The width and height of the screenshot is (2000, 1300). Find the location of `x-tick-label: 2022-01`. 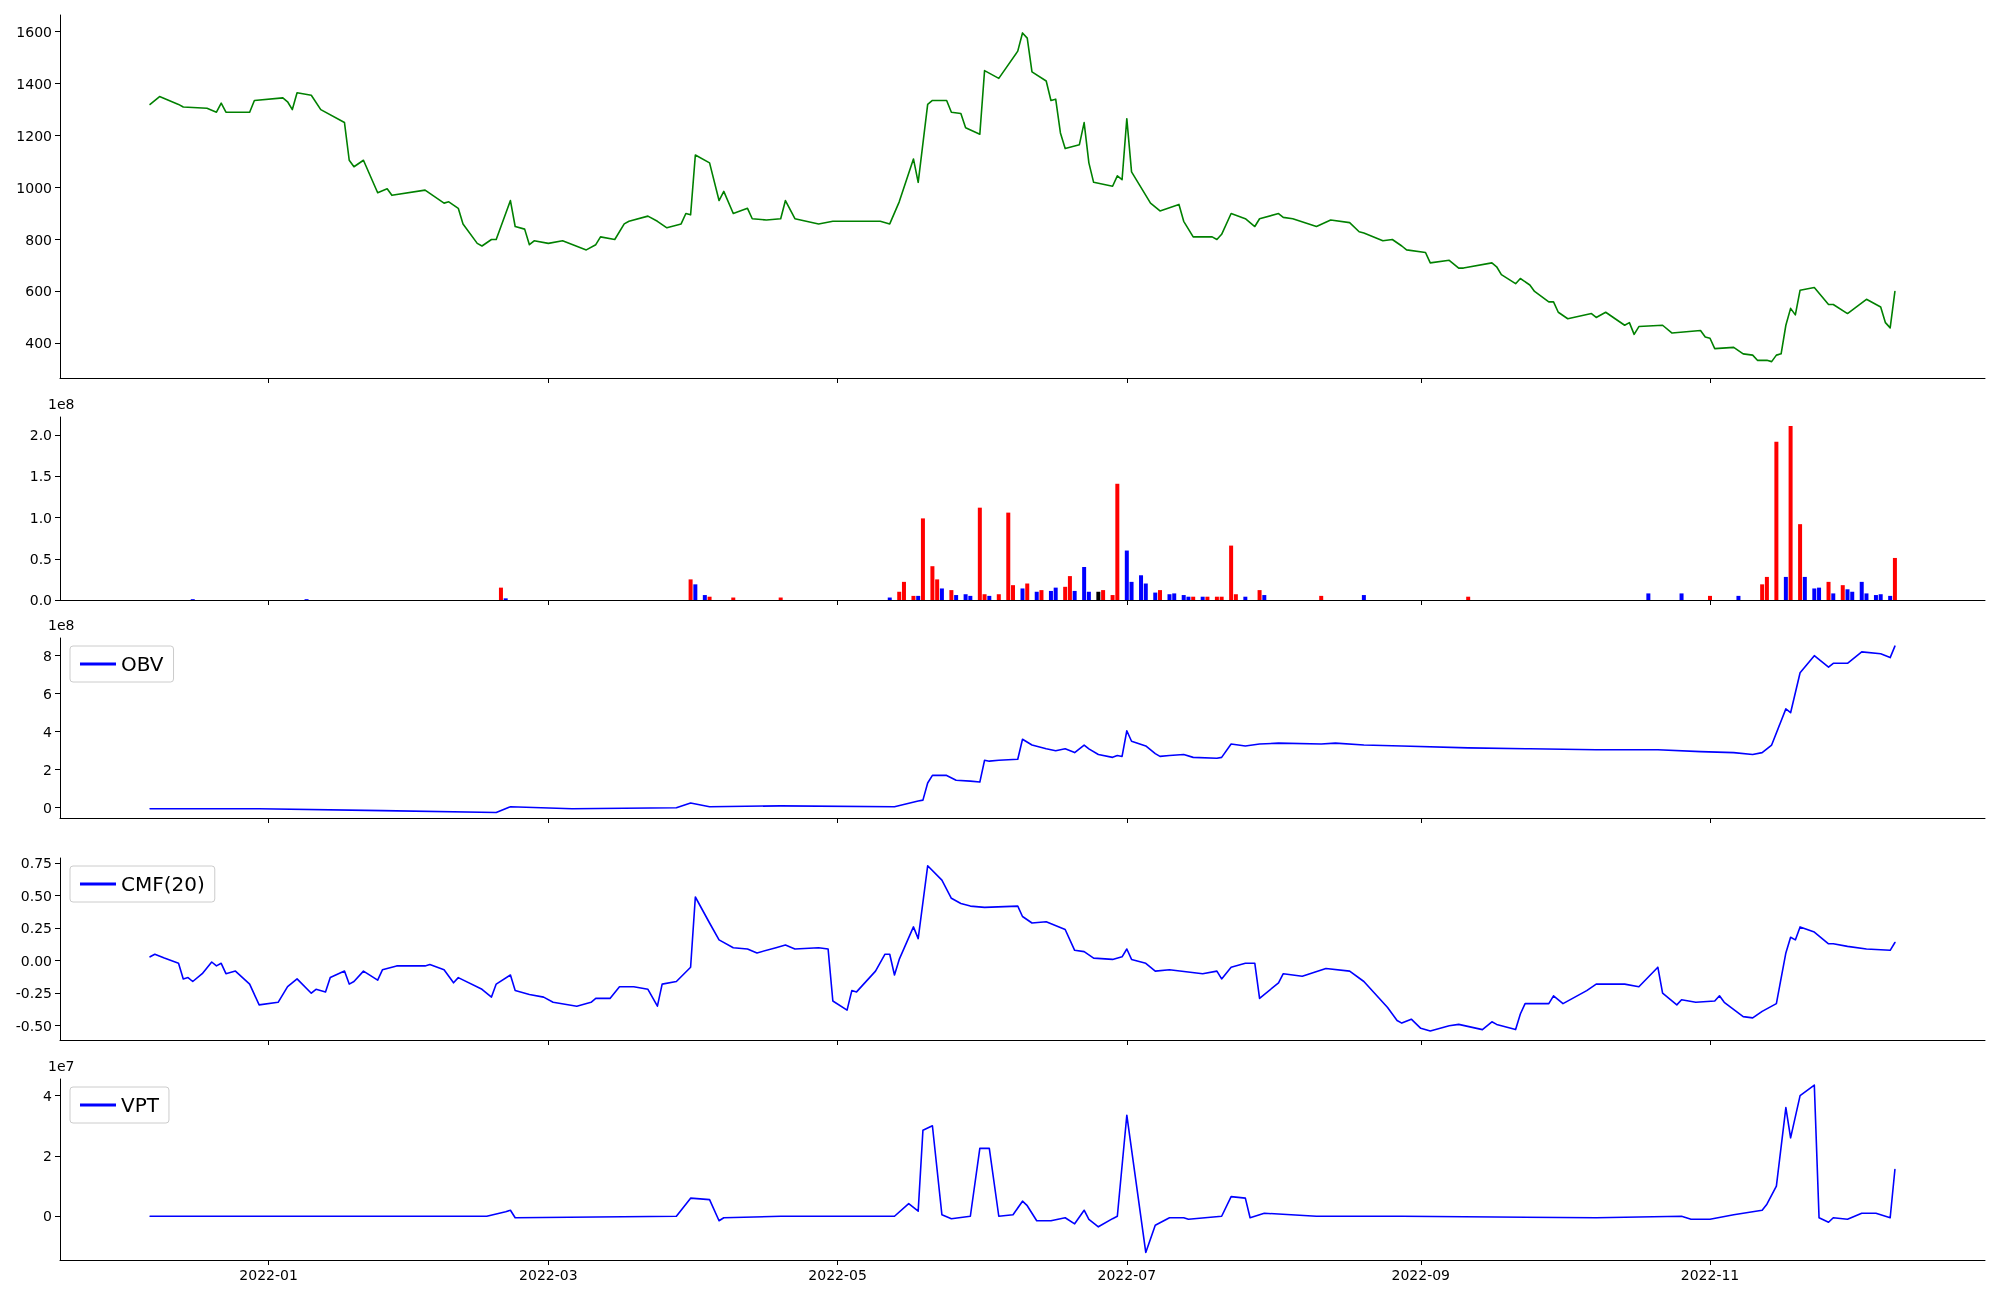

x-tick-label: 2022-01 is located at coordinates (268, 1275).